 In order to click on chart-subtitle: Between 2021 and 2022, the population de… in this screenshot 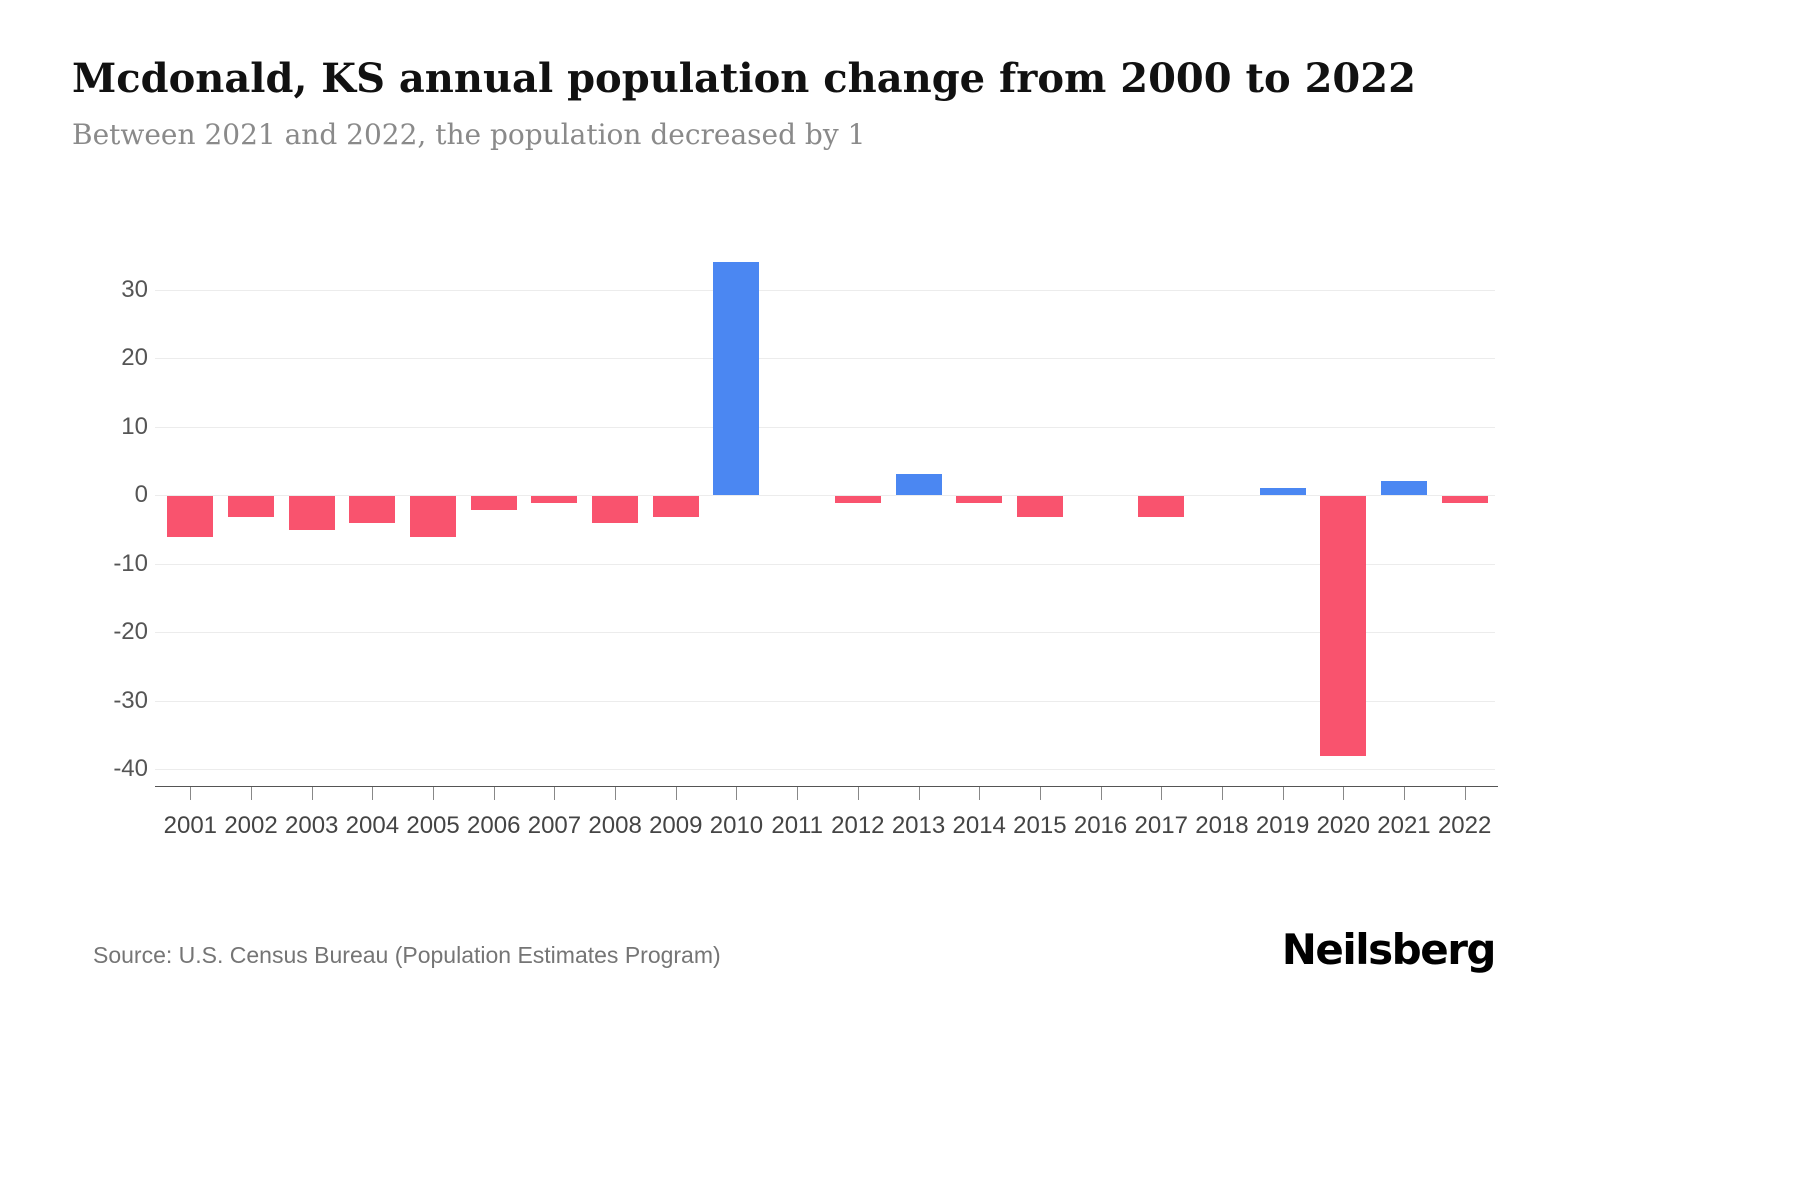, I will do `click(469, 134)`.